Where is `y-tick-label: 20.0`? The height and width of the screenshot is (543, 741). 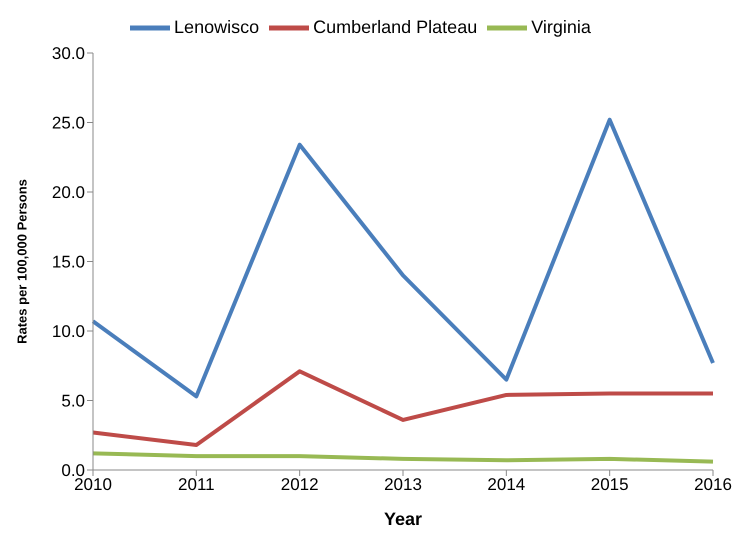 y-tick-label: 20.0 is located at coordinates (68, 192).